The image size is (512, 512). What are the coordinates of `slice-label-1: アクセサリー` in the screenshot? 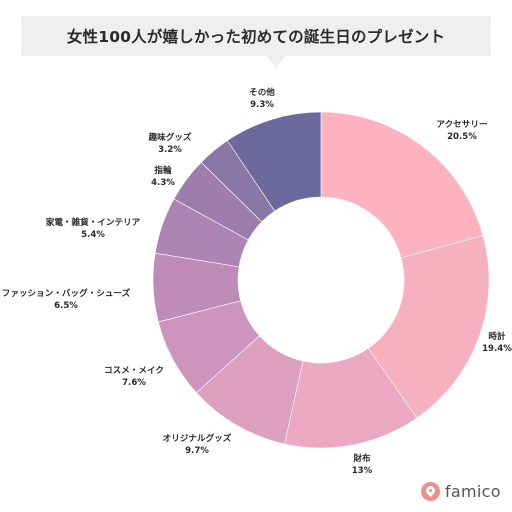 It's located at (461, 124).